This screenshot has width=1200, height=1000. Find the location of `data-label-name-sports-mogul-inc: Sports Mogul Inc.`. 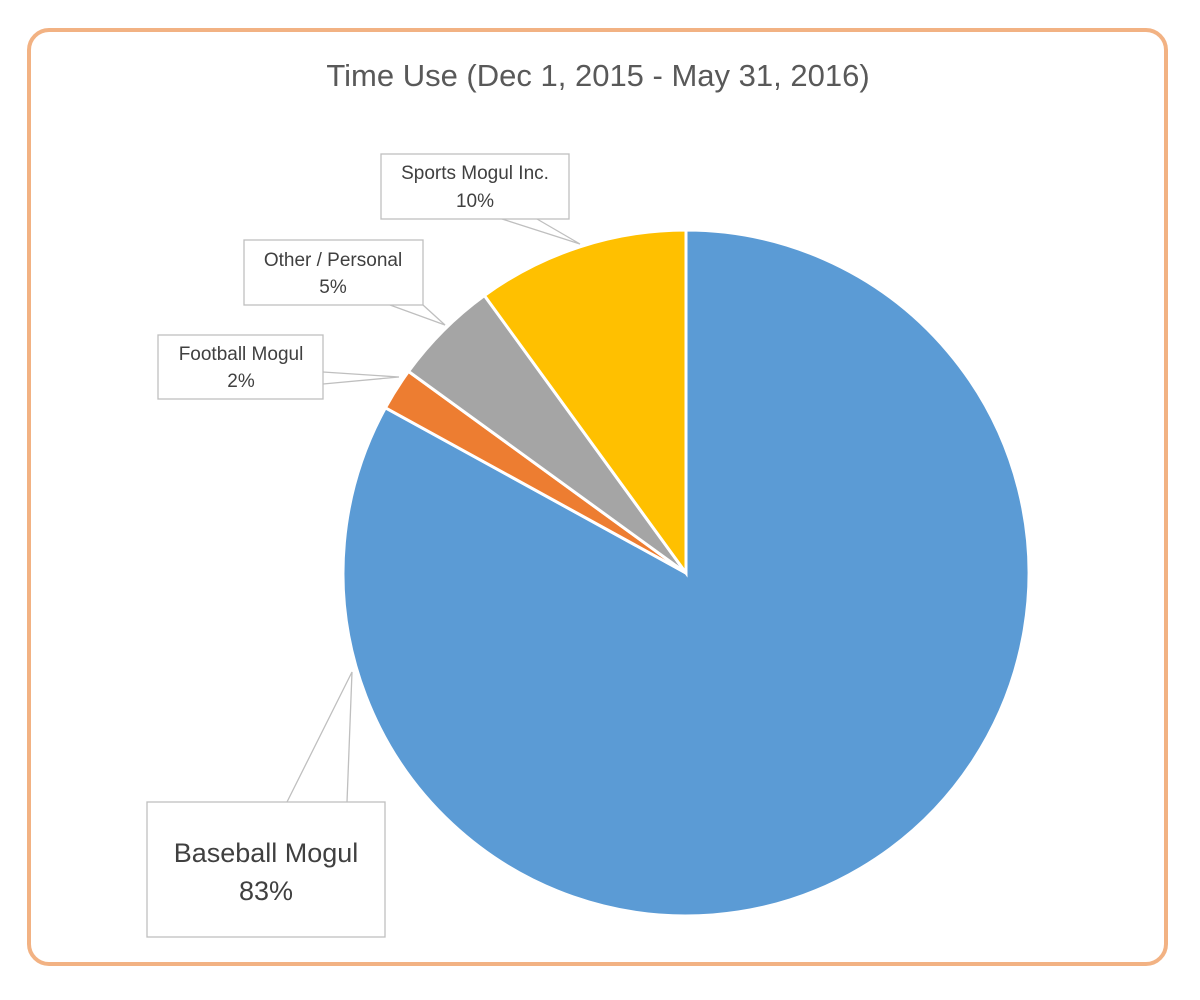

data-label-name-sports-mogul-inc: Sports Mogul Inc. is located at coordinates (475, 173).